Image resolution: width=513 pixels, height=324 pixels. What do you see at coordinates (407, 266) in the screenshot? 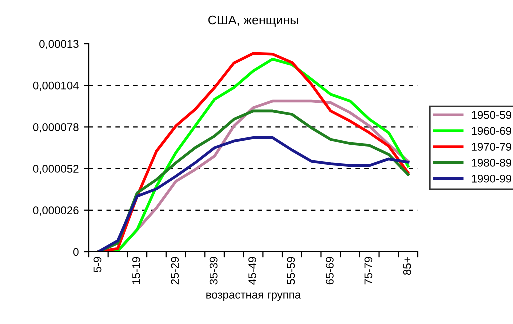
I see `x-tick-label: 85+` at bounding box center [407, 266].